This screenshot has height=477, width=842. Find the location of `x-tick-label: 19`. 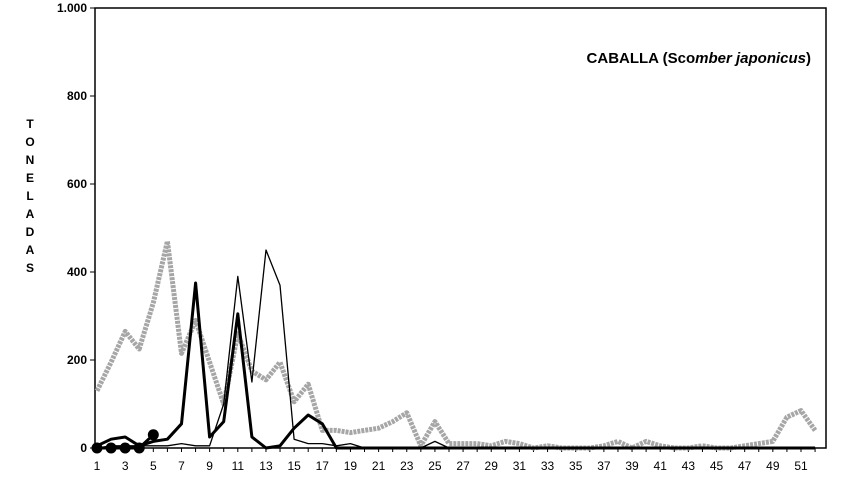

x-tick-label: 19 is located at coordinates (351, 466).